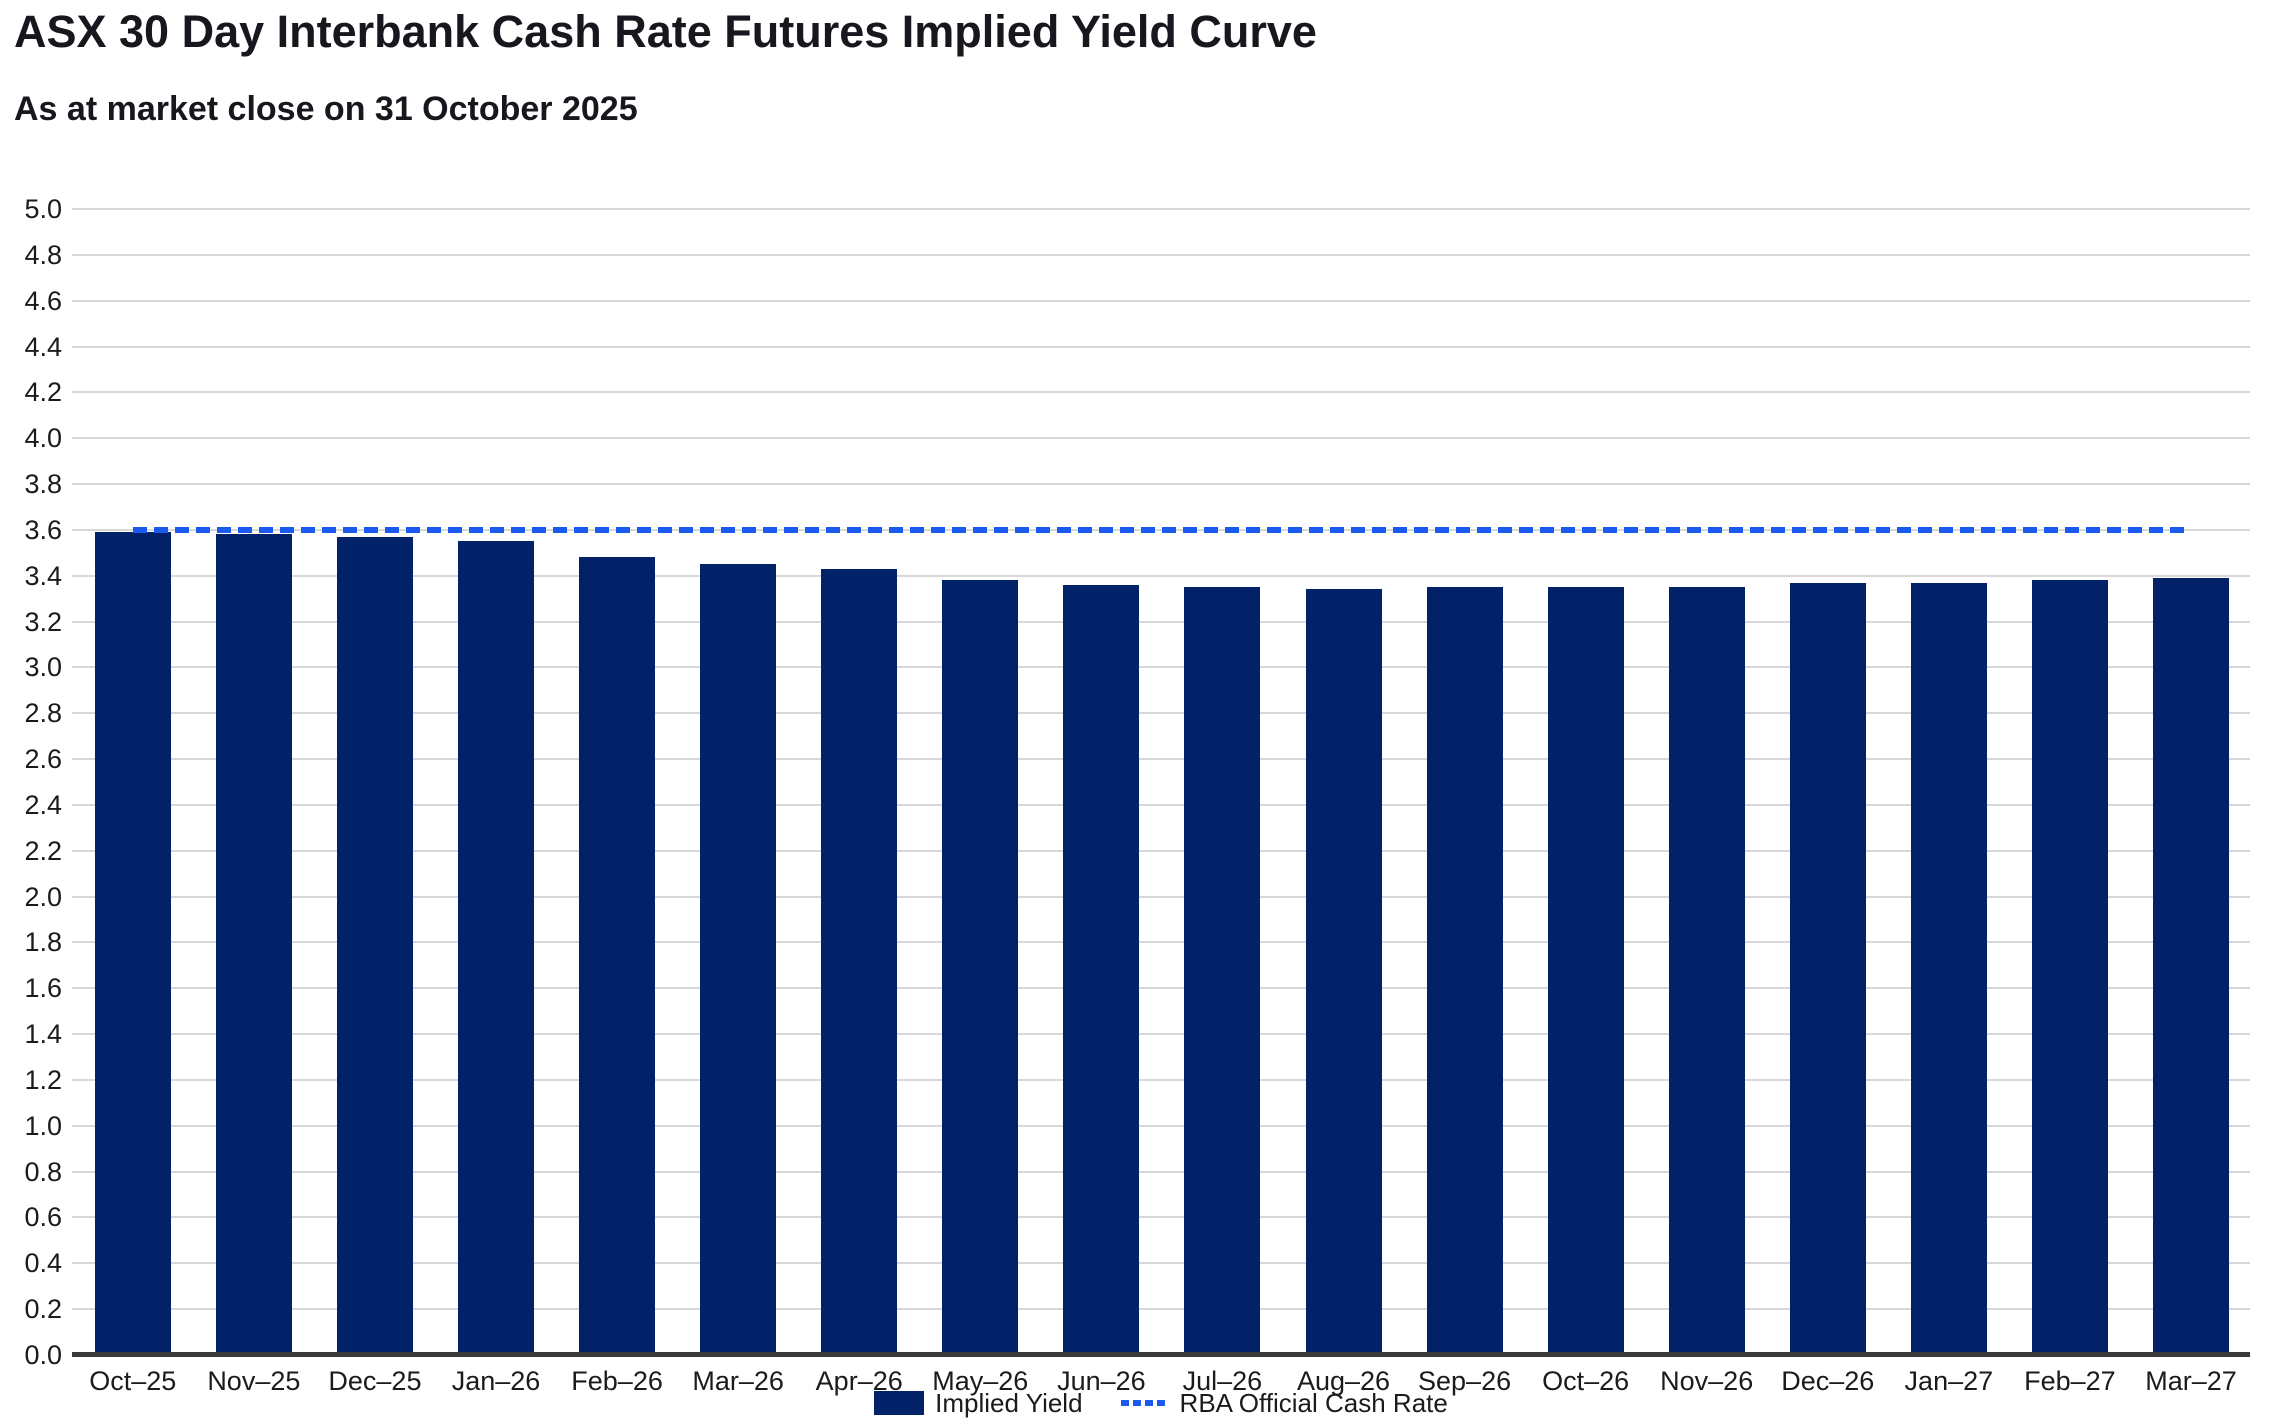 The height and width of the screenshot is (1422, 2270). What do you see at coordinates (254, 1381) in the screenshot?
I see `x-tick-label: Nov–25` at bounding box center [254, 1381].